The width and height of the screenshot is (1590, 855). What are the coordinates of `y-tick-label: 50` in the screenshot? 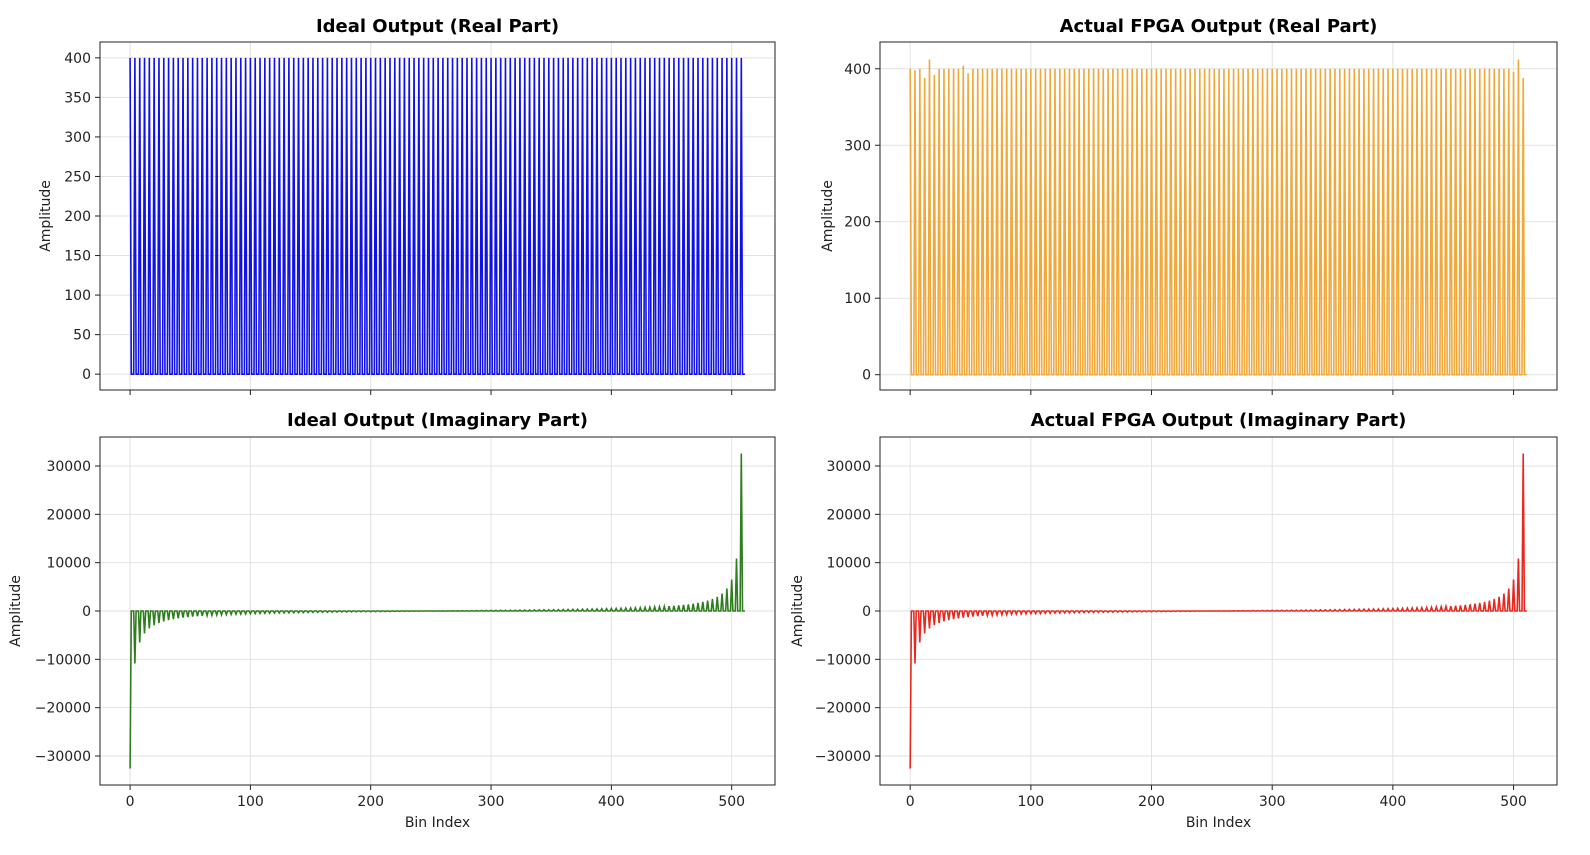 It's located at (82, 336).